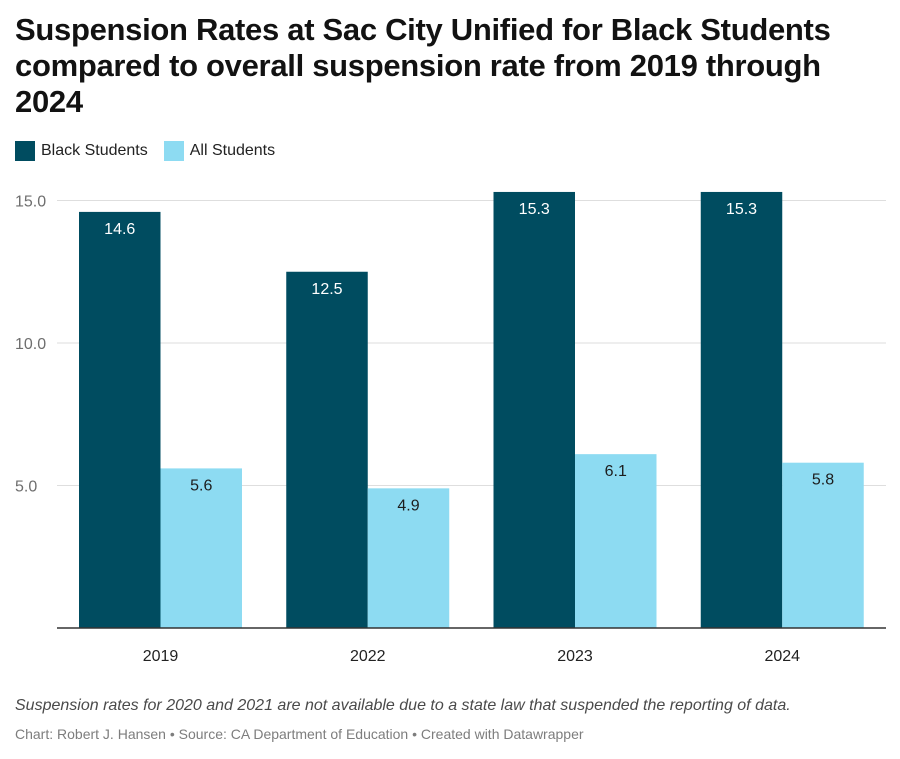 The height and width of the screenshot is (759, 900). What do you see at coordinates (161, 656) in the screenshot?
I see `x-tick-label: 2019` at bounding box center [161, 656].